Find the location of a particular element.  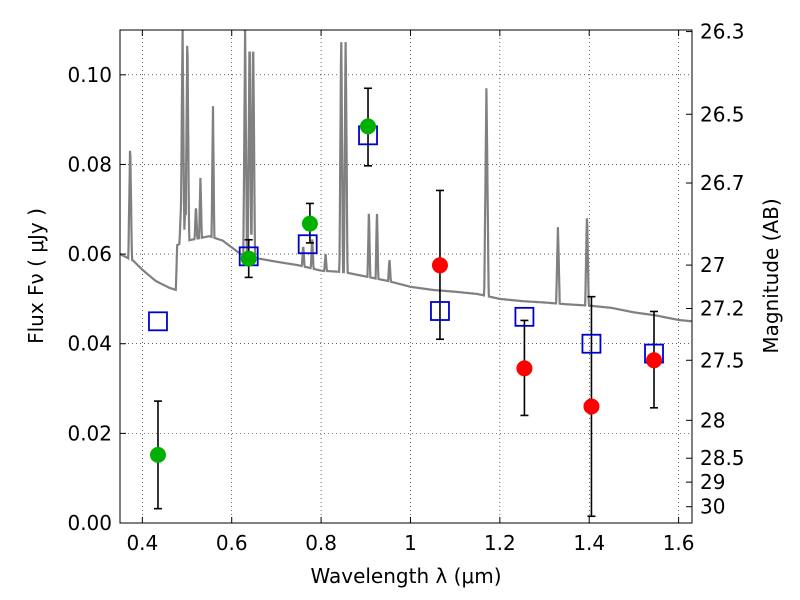

y-tick-label: 0.04 is located at coordinates (89, 344).